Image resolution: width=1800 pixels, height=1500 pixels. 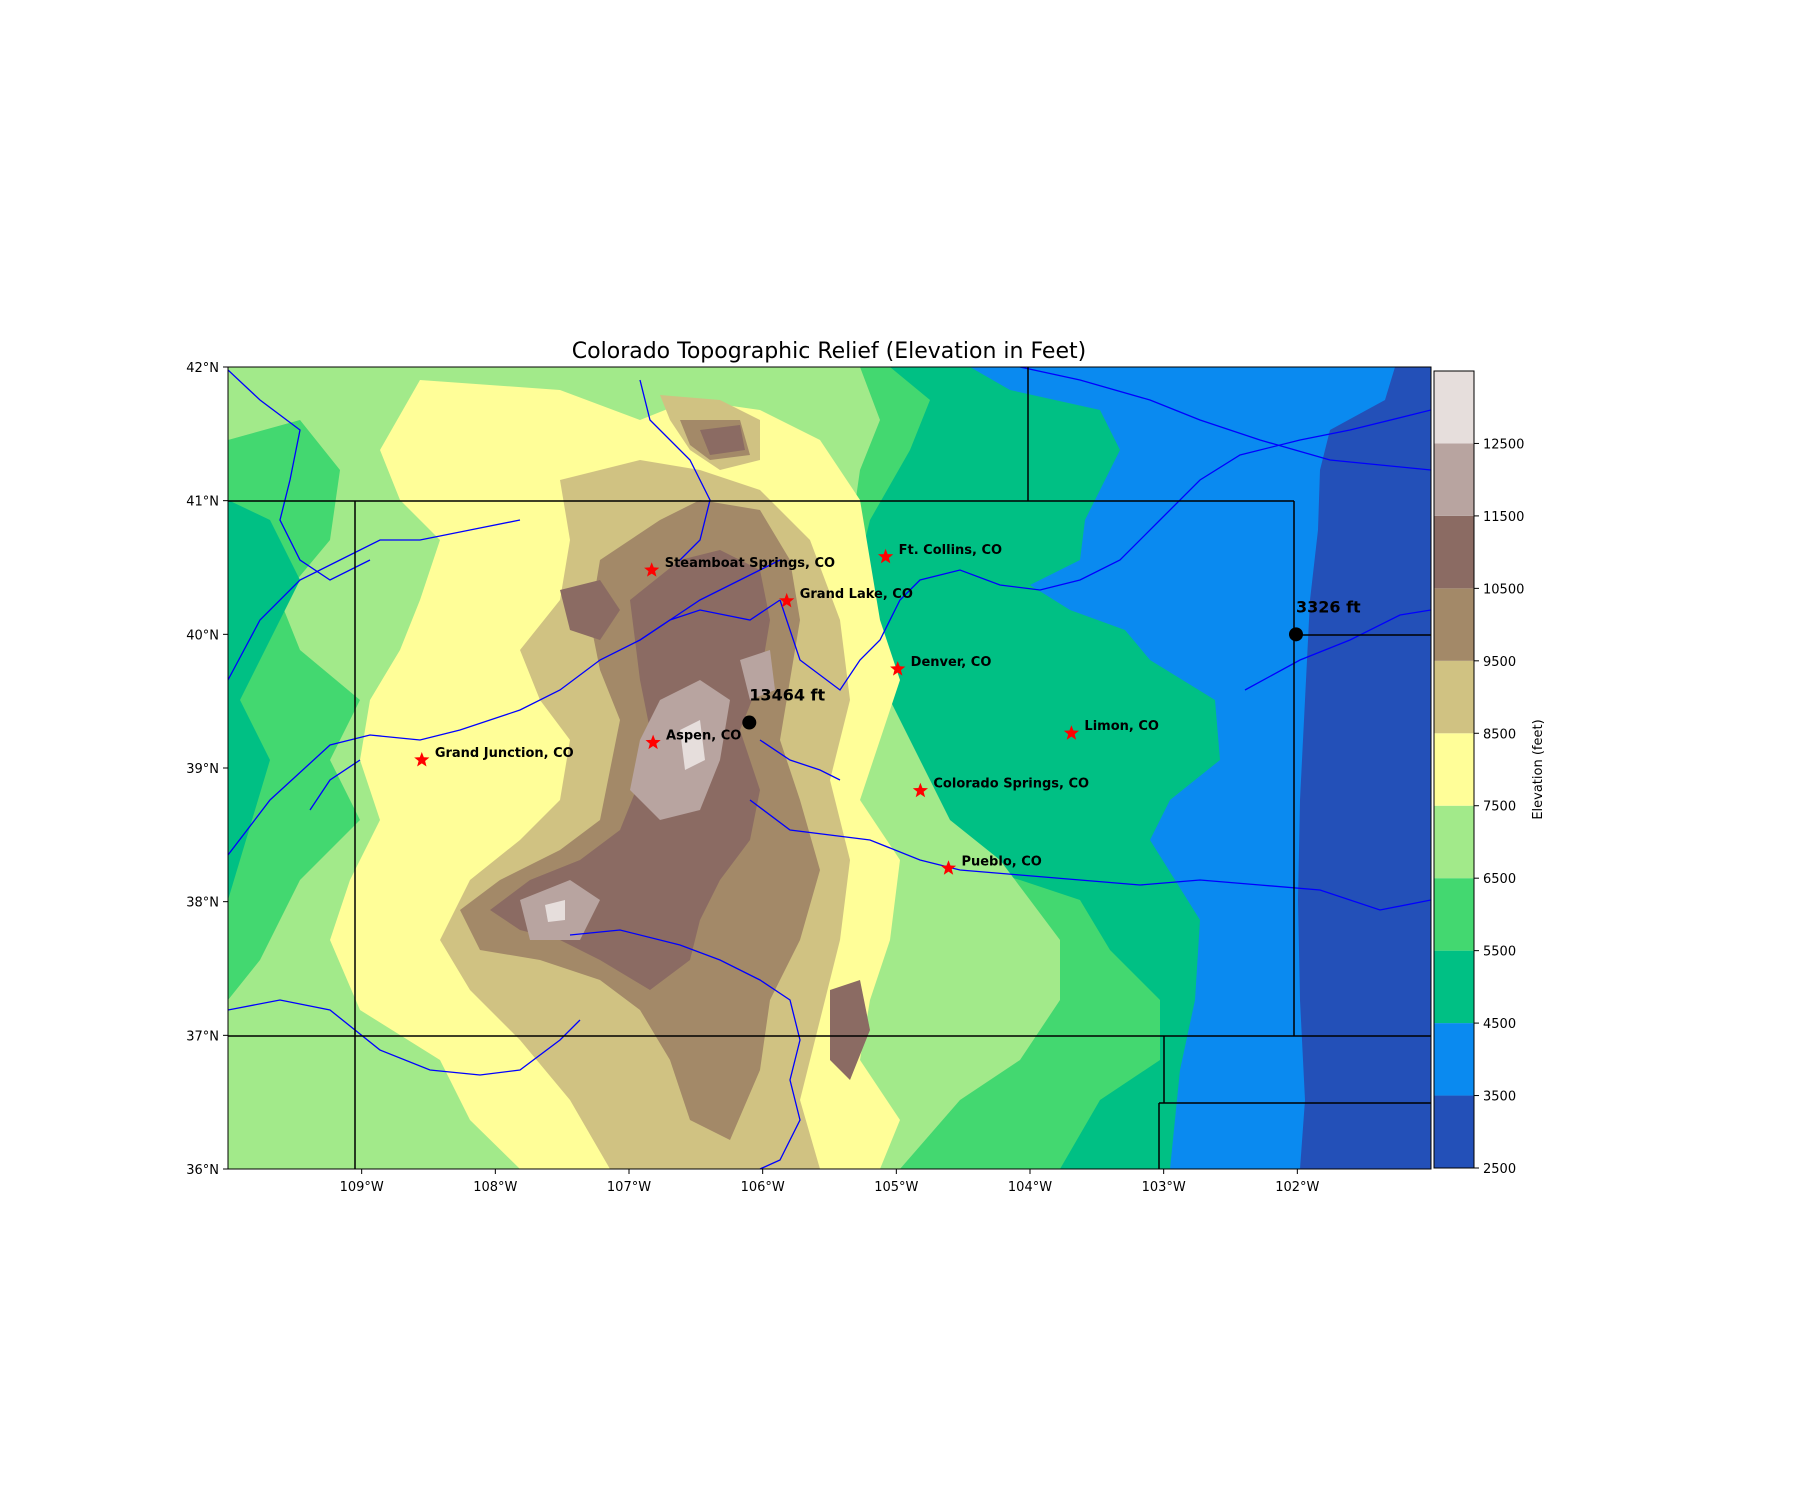 What do you see at coordinates (703, 736) in the screenshot?
I see `city-label: Aspen, CO` at bounding box center [703, 736].